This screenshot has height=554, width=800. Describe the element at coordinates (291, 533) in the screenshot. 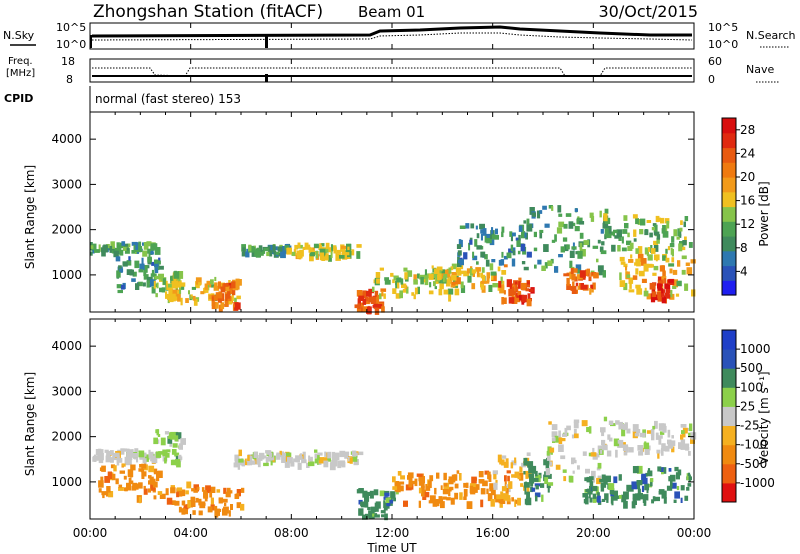

I see `time-tick-label: 08:00` at that location.